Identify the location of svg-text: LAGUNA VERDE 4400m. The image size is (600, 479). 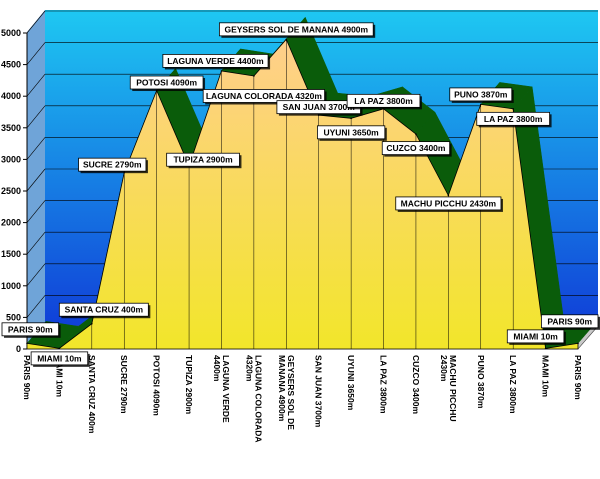
(215, 61).